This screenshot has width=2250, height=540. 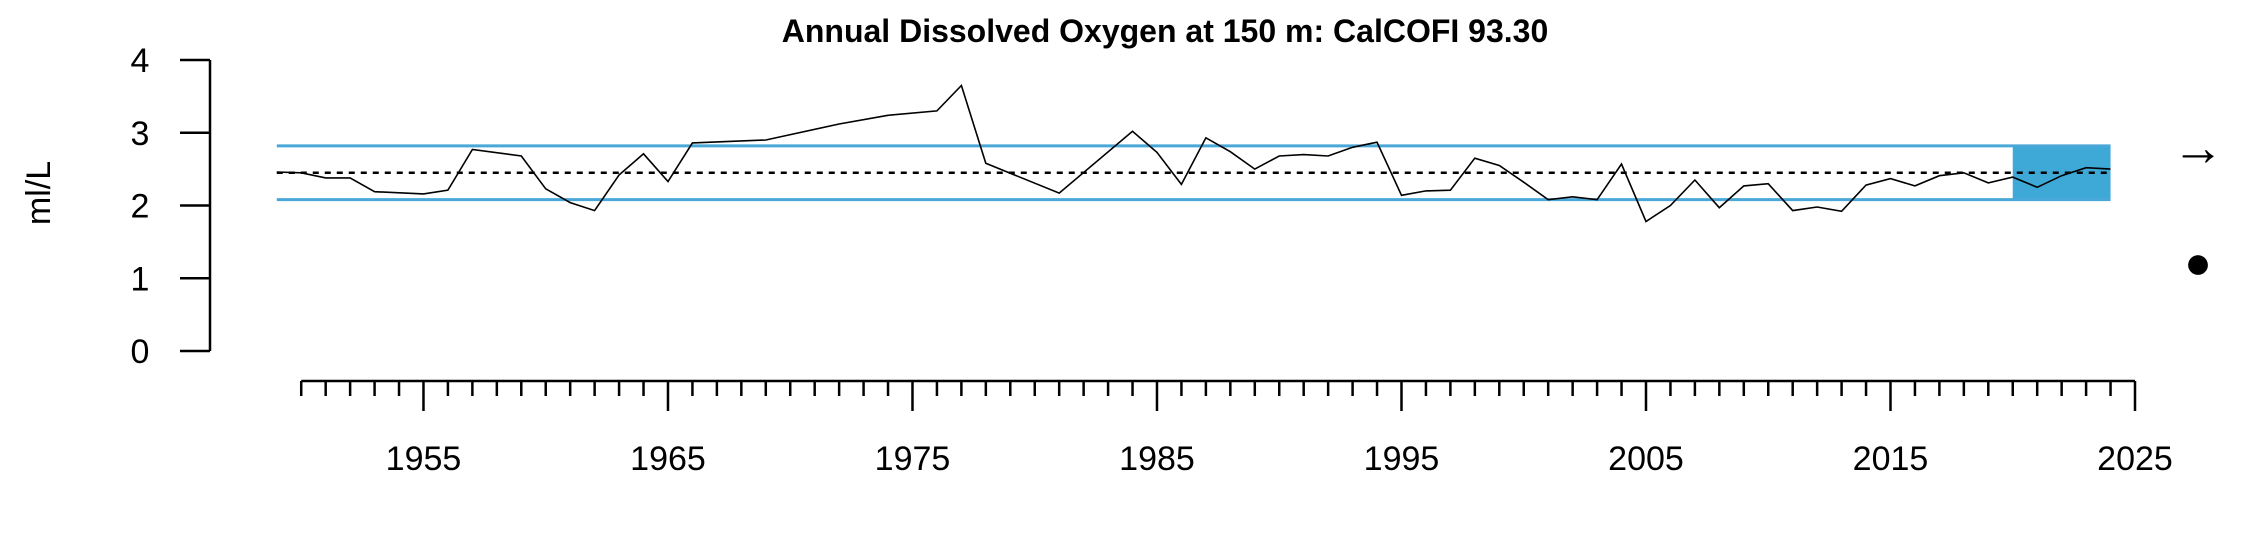 What do you see at coordinates (424, 459) in the screenshot?
I see `x-tick-label: 1955` at bounding box center [424, 459].